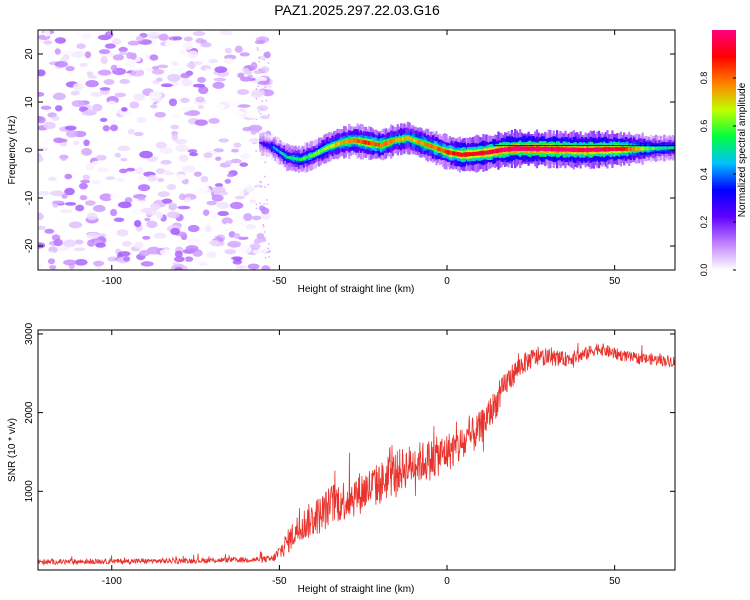 Image resolution: width=750 pixels, height=600 pixels. What do you see at coordinates (615, 281) in the screenshot?
I see `x-tick-label: 50` at bounding box center [615, 281].